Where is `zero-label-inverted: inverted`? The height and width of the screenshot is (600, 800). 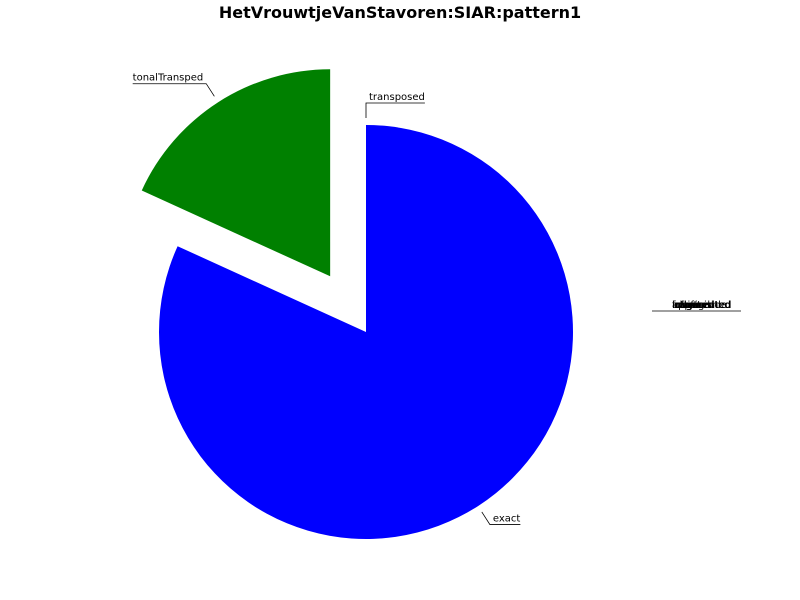
zero-label-inverted: inverted is located at coordinates (693, 305).